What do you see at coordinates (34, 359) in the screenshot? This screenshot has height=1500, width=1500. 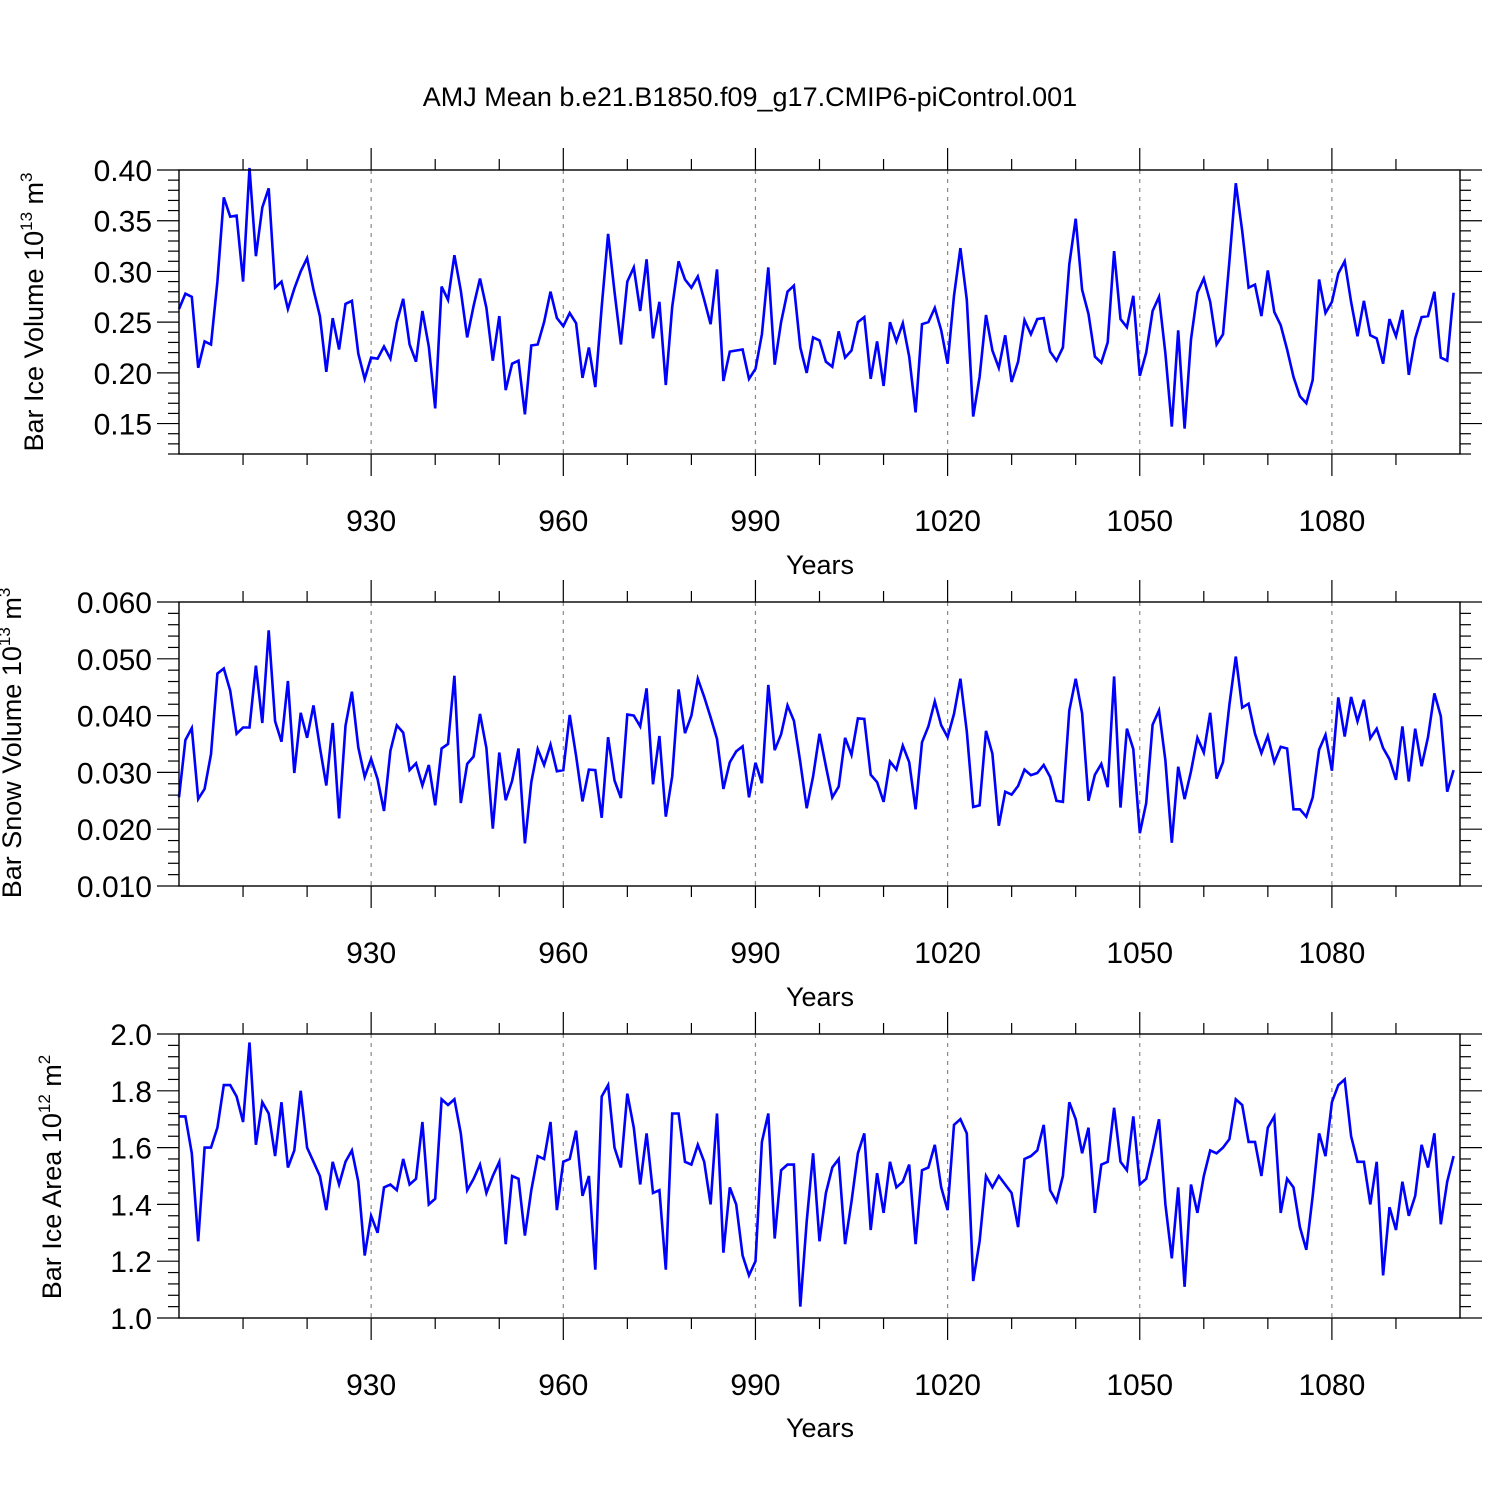 I see `y-axis-title-text: Bar Ice Volume` at bounding box center [34, 359].